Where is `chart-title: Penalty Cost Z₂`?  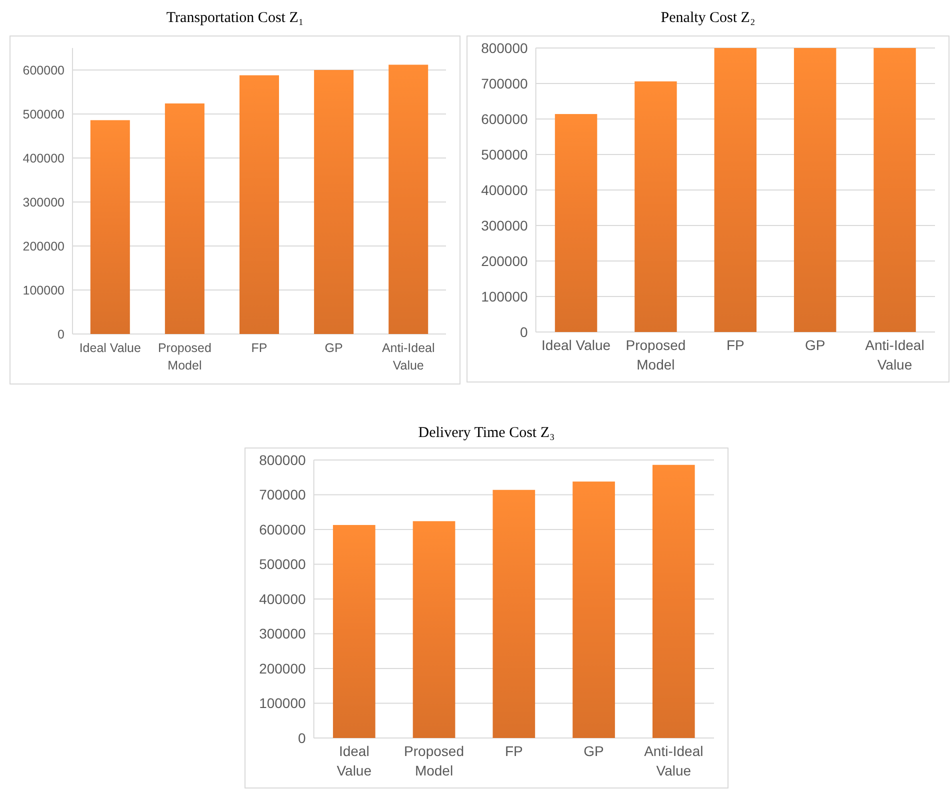
chart-title: Penalty Cost Z₂ is located at coordinates (708, 18).